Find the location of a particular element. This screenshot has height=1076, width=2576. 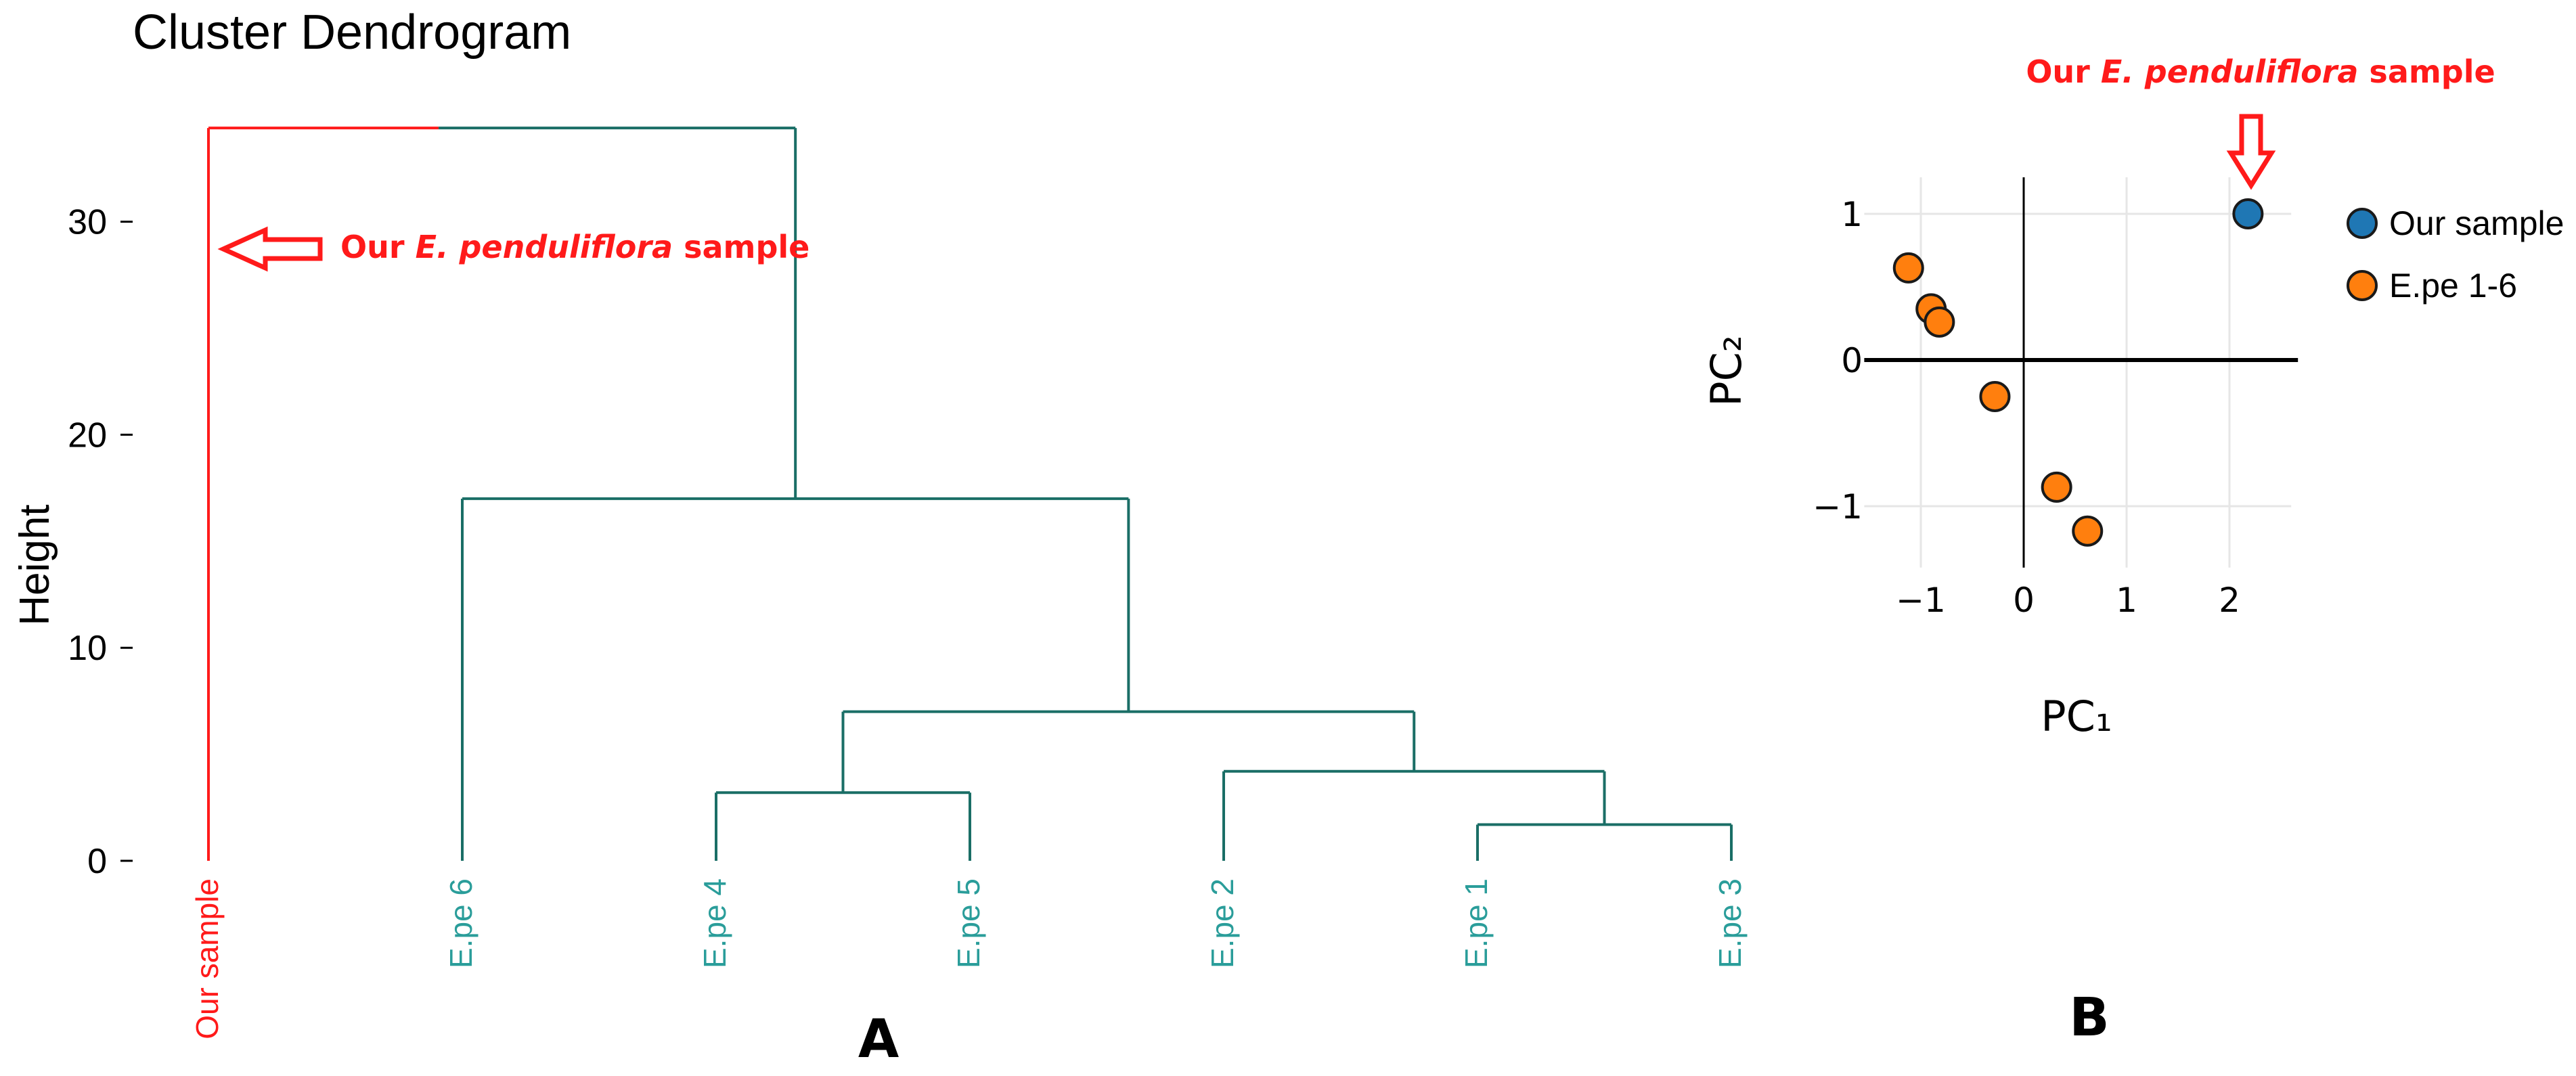

pca-points is located at coordinates (2078, 372).